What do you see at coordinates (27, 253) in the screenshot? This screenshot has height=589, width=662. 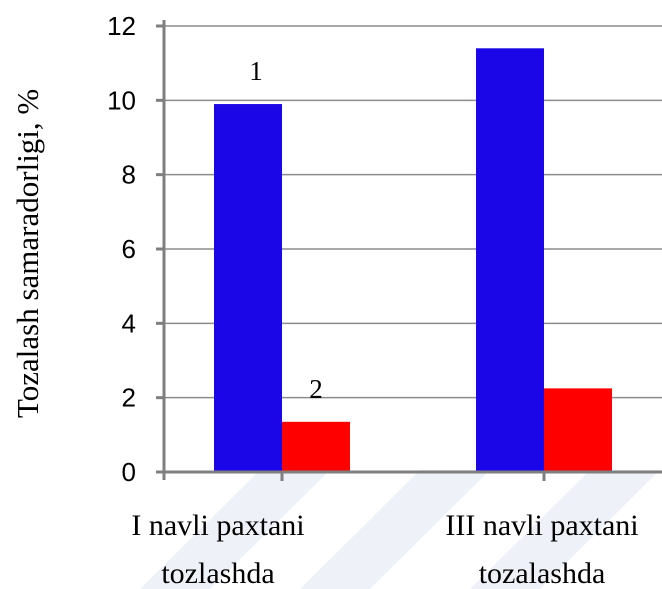 I see `y-axis-label: Tozalash samaradorligi, %` at bounding box center [27, 253].